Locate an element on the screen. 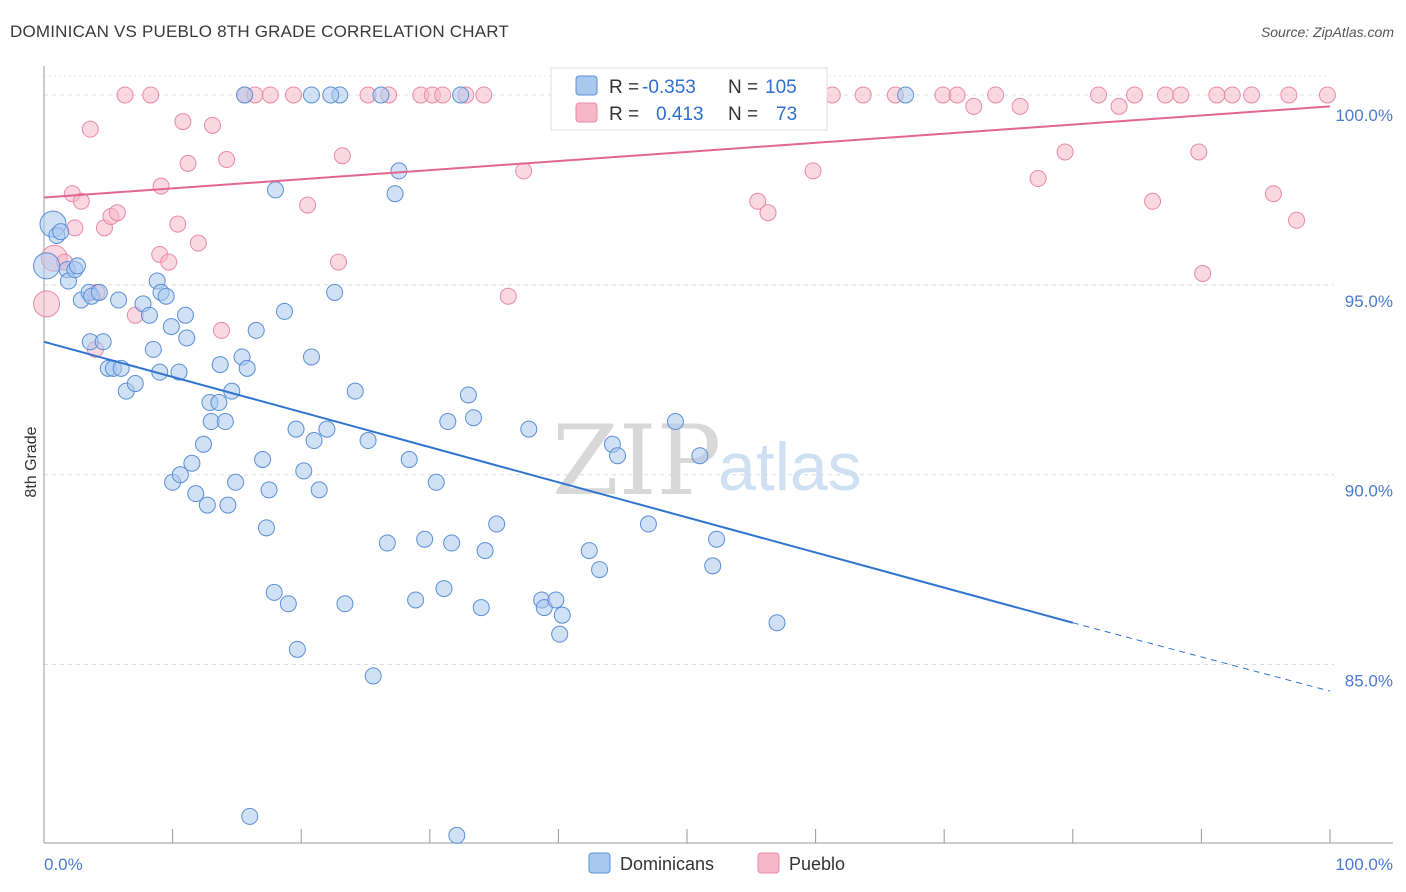 The height and width of the screenshot is (892, 1406). legend-top: R = -0.353 N = 105 R = 0.413 N = 73 is located at coordinates (689, 99).